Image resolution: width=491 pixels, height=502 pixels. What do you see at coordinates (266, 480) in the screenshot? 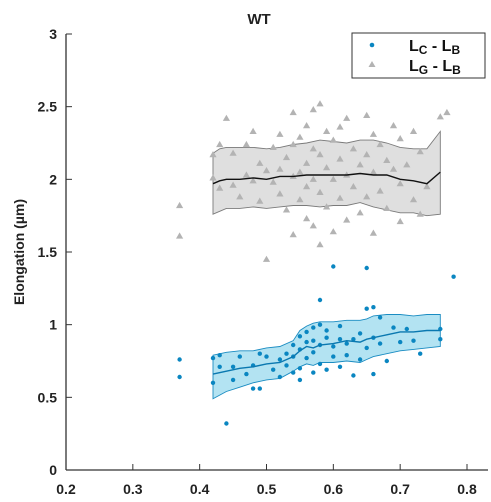
I see `x-ticks: 0.2 0.3 0.4 0.5 0.6 0.7 0.8` at bounding box center [266, 480].